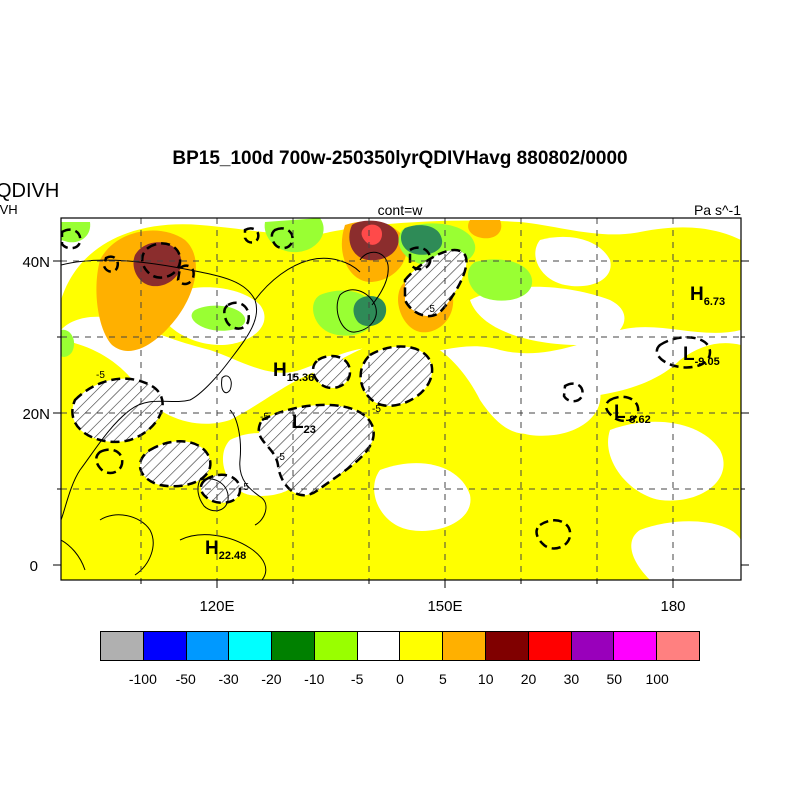  Describe the element at coordinates (442, 679) in the screenshot. I see `colorbar-label: 5` at that location.